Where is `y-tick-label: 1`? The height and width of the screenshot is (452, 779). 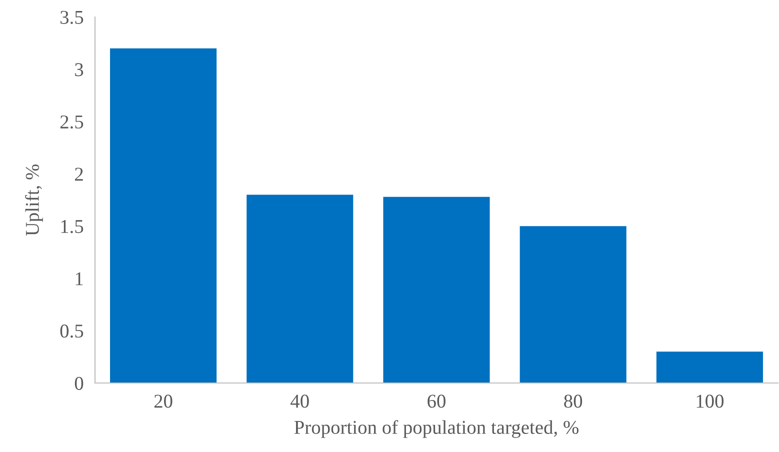 y-tick-label: 1 is located at coordinates (79, 279).